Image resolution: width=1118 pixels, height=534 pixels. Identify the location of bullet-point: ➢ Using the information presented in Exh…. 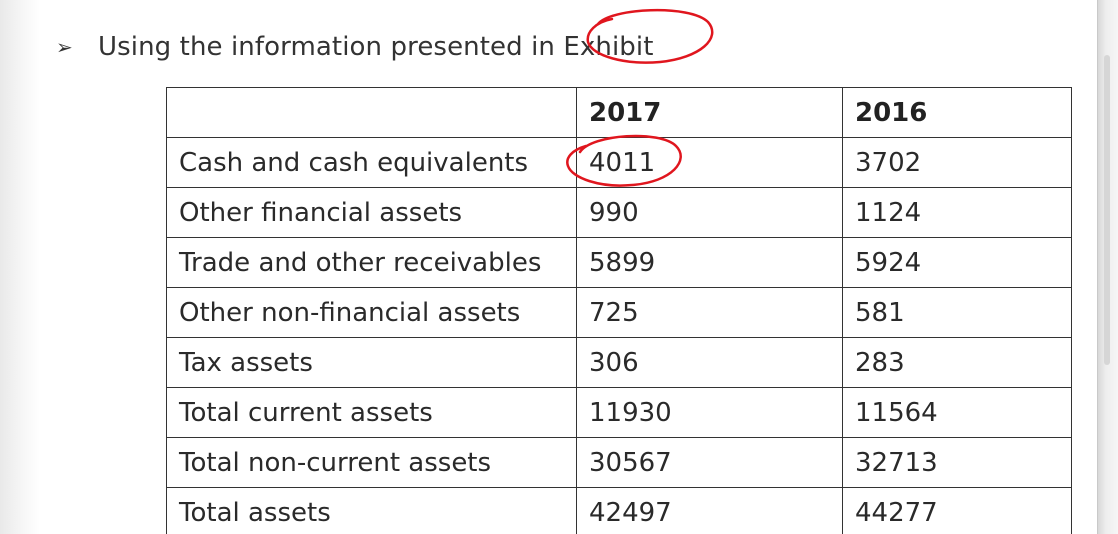
(355, 47).